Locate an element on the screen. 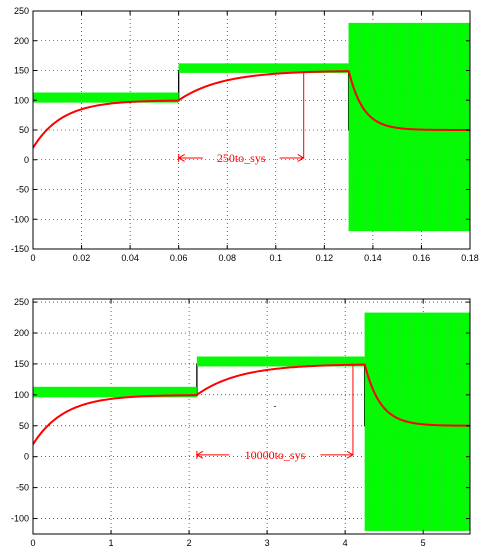 This screenshot has width=481, height=550. x-tick-label: 2 is located at coordinates (189, 543).